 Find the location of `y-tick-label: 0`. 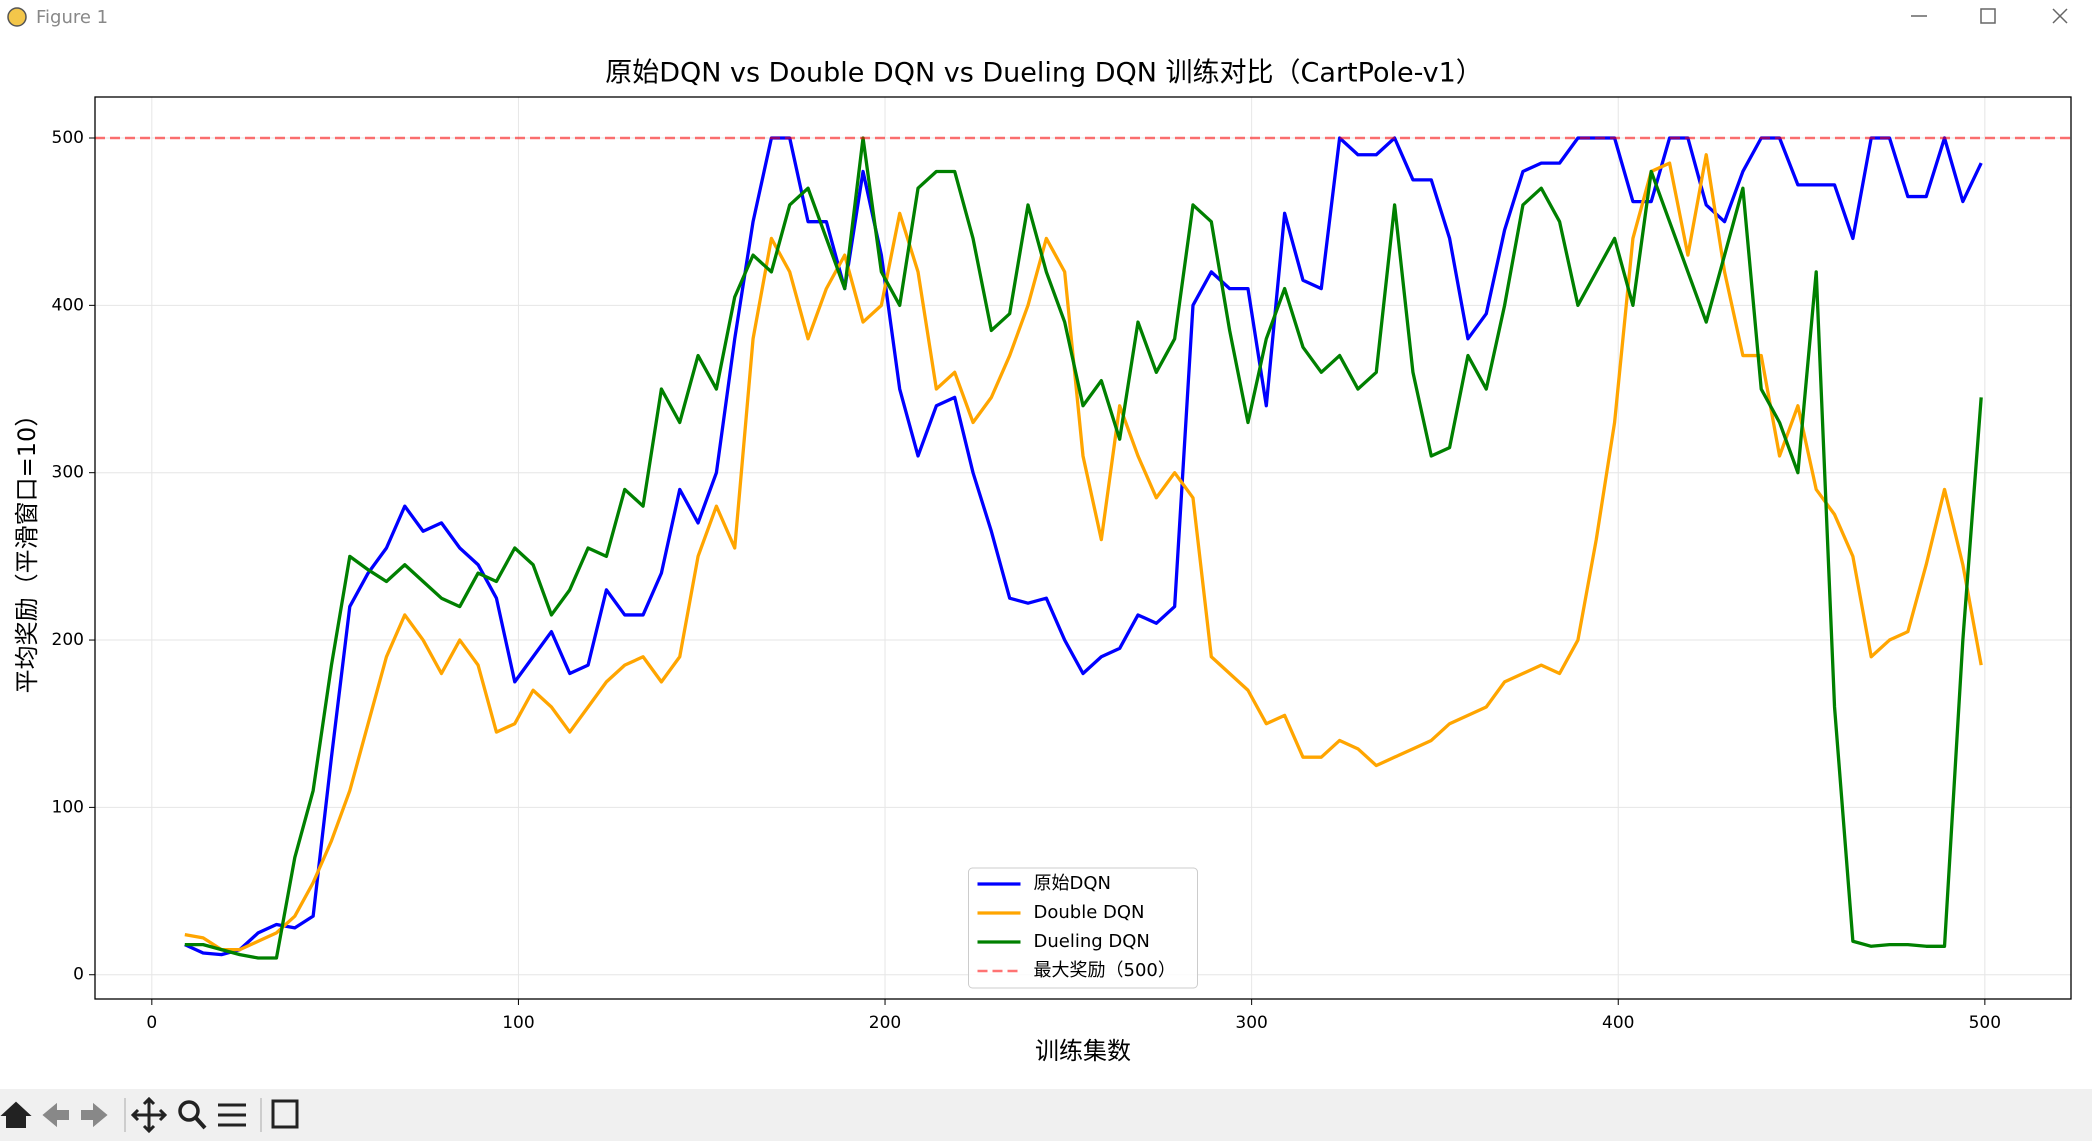

y-tick-label: 0 is located at coordinates (78, 975).